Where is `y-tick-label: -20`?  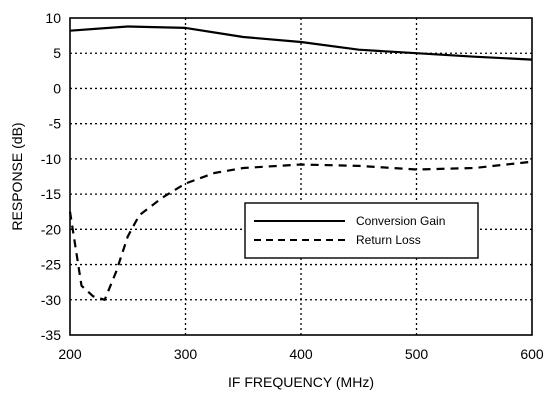 y-tick-label: -20 is located at coordinates (51, 229).